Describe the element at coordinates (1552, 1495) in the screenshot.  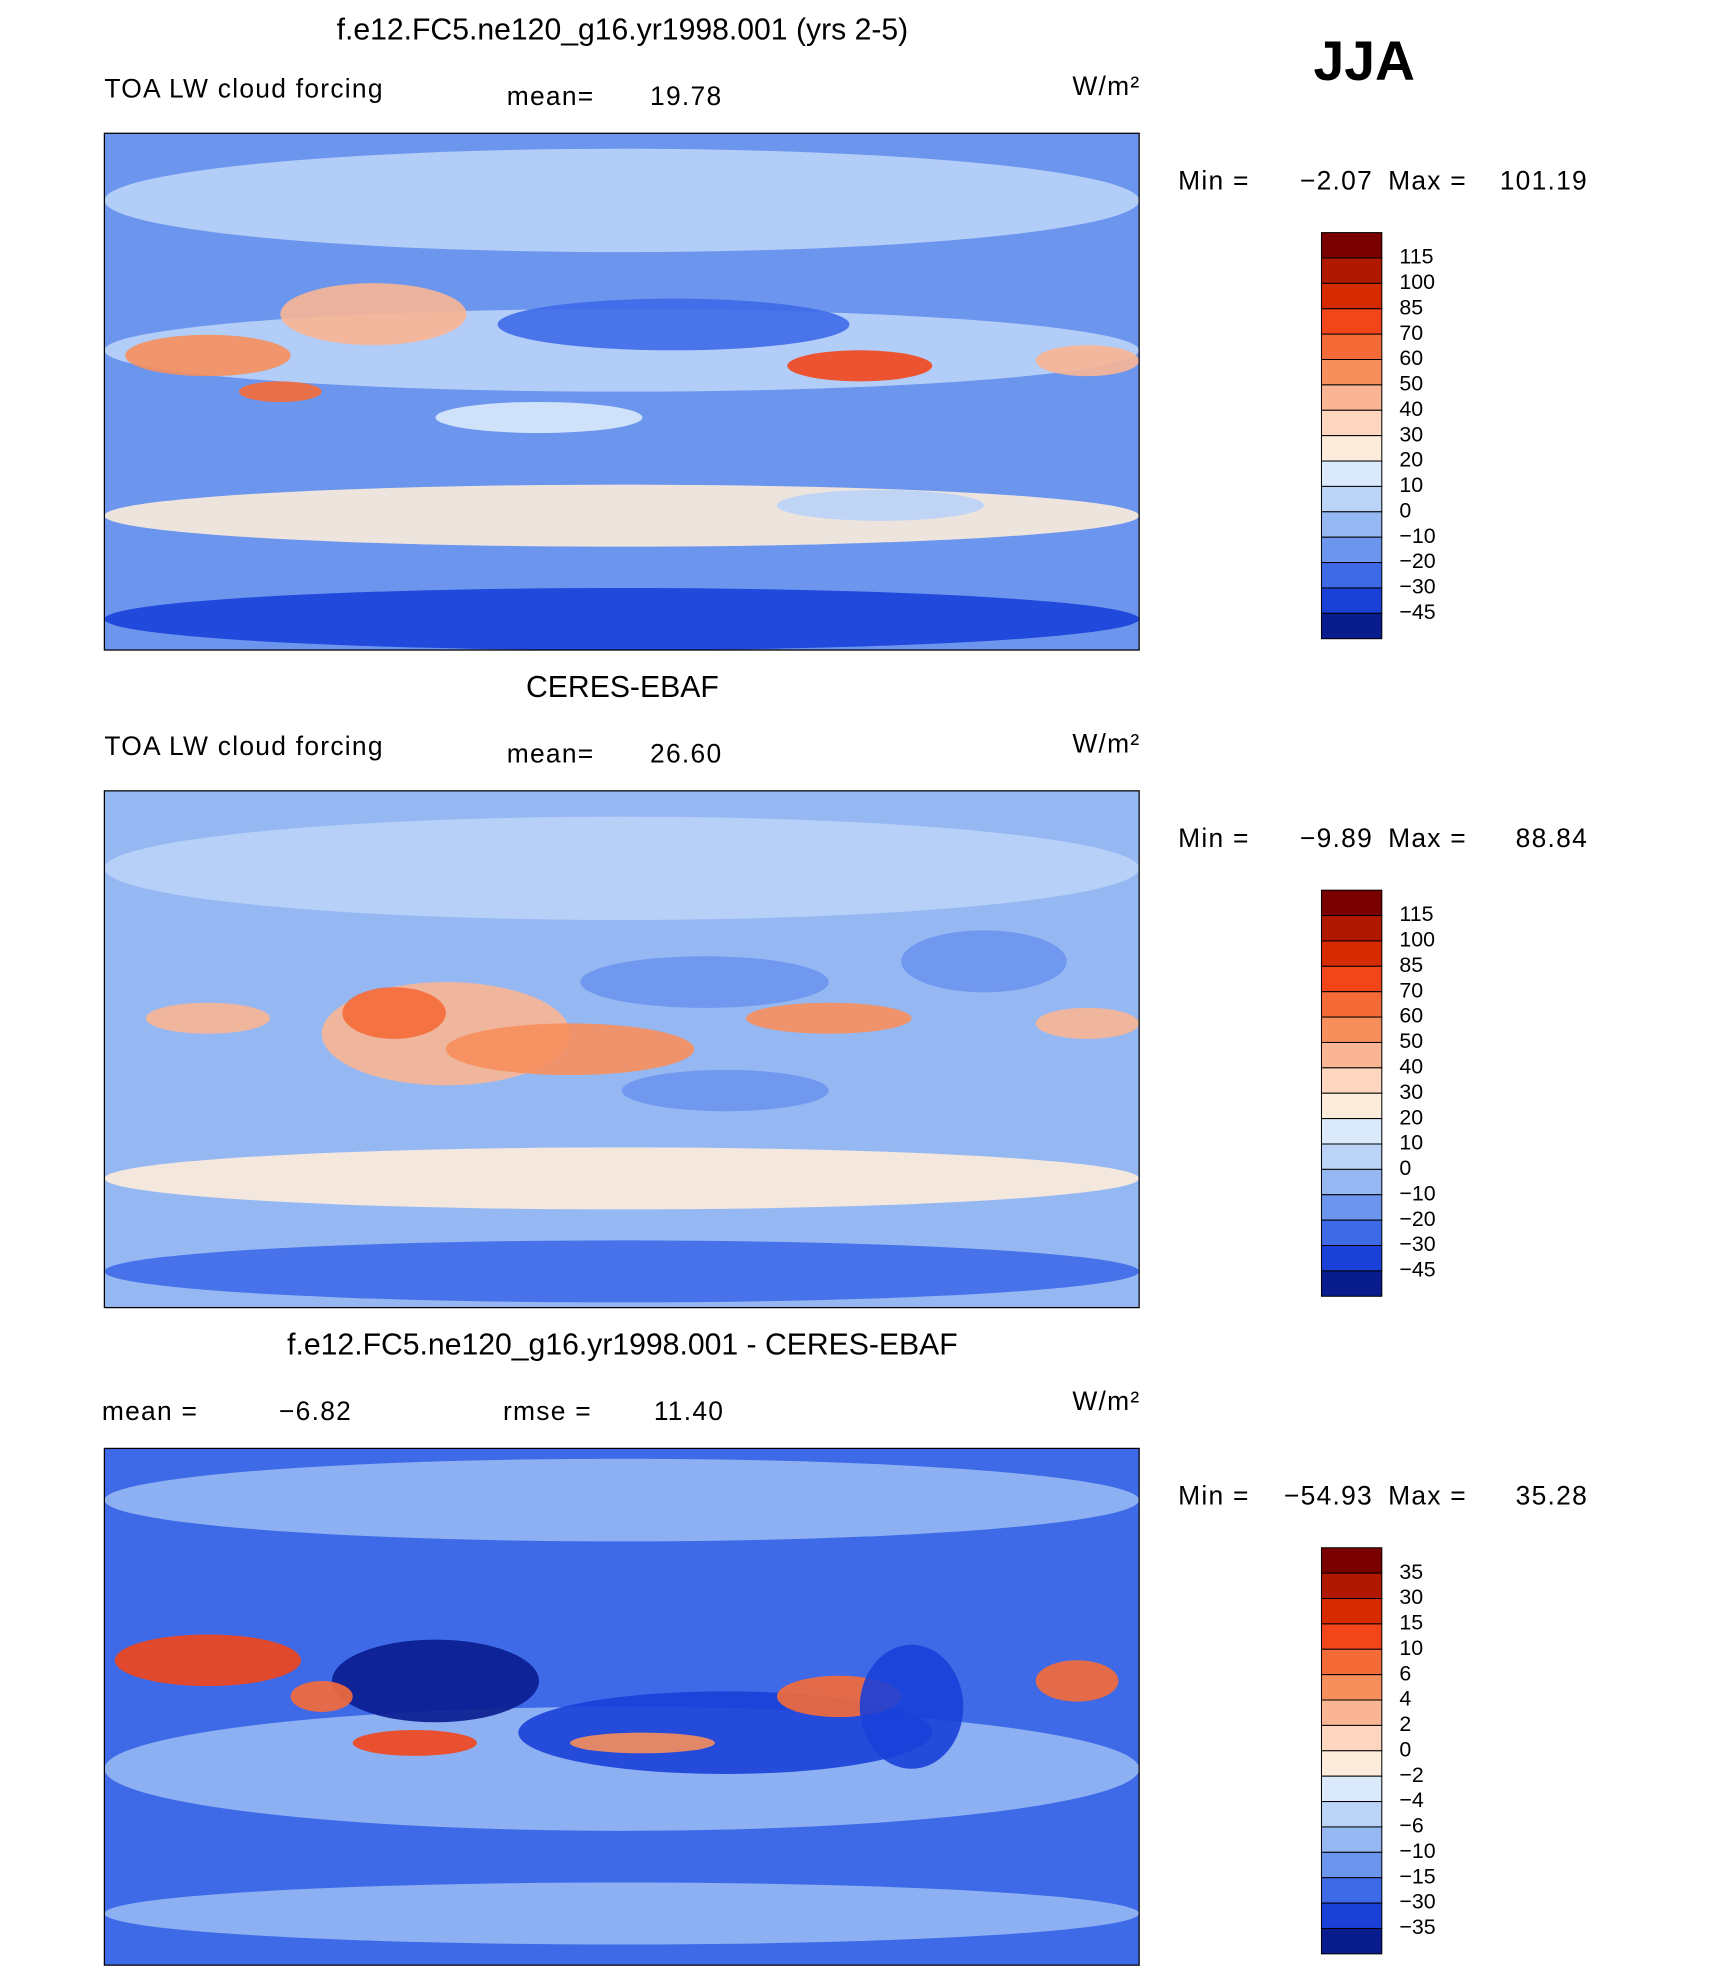
I see `max-value: 35.28` at that location.